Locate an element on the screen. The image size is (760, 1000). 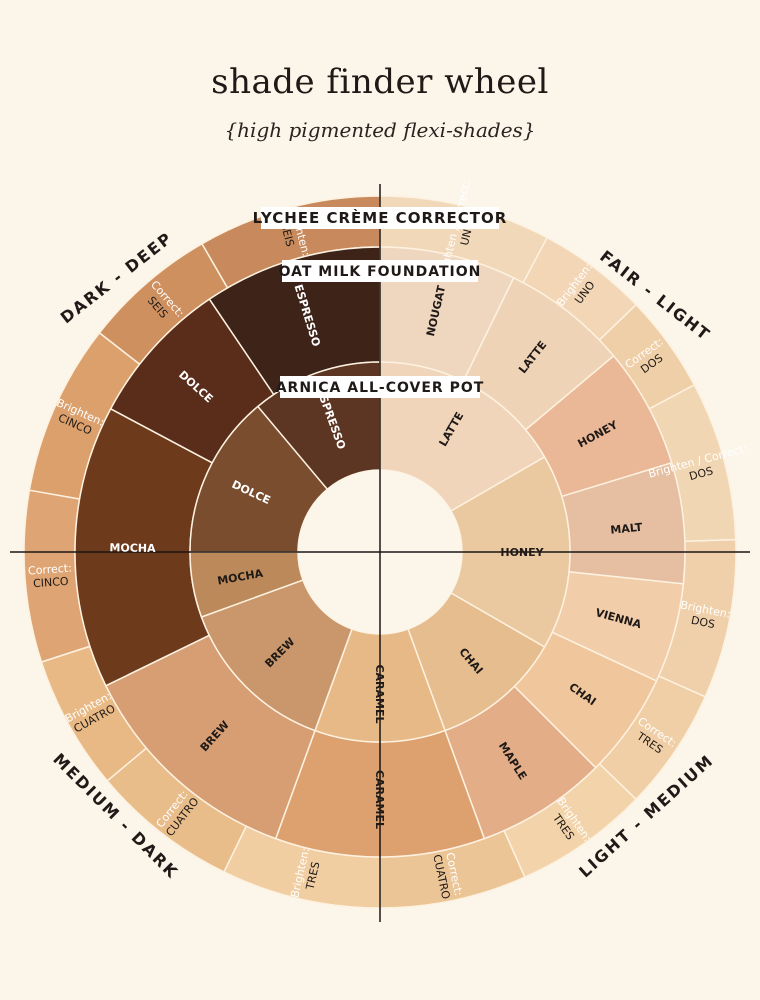
banner-outer-title: LYCHEE CRÈME CORRECTOR is located at coordinates (380, 217).